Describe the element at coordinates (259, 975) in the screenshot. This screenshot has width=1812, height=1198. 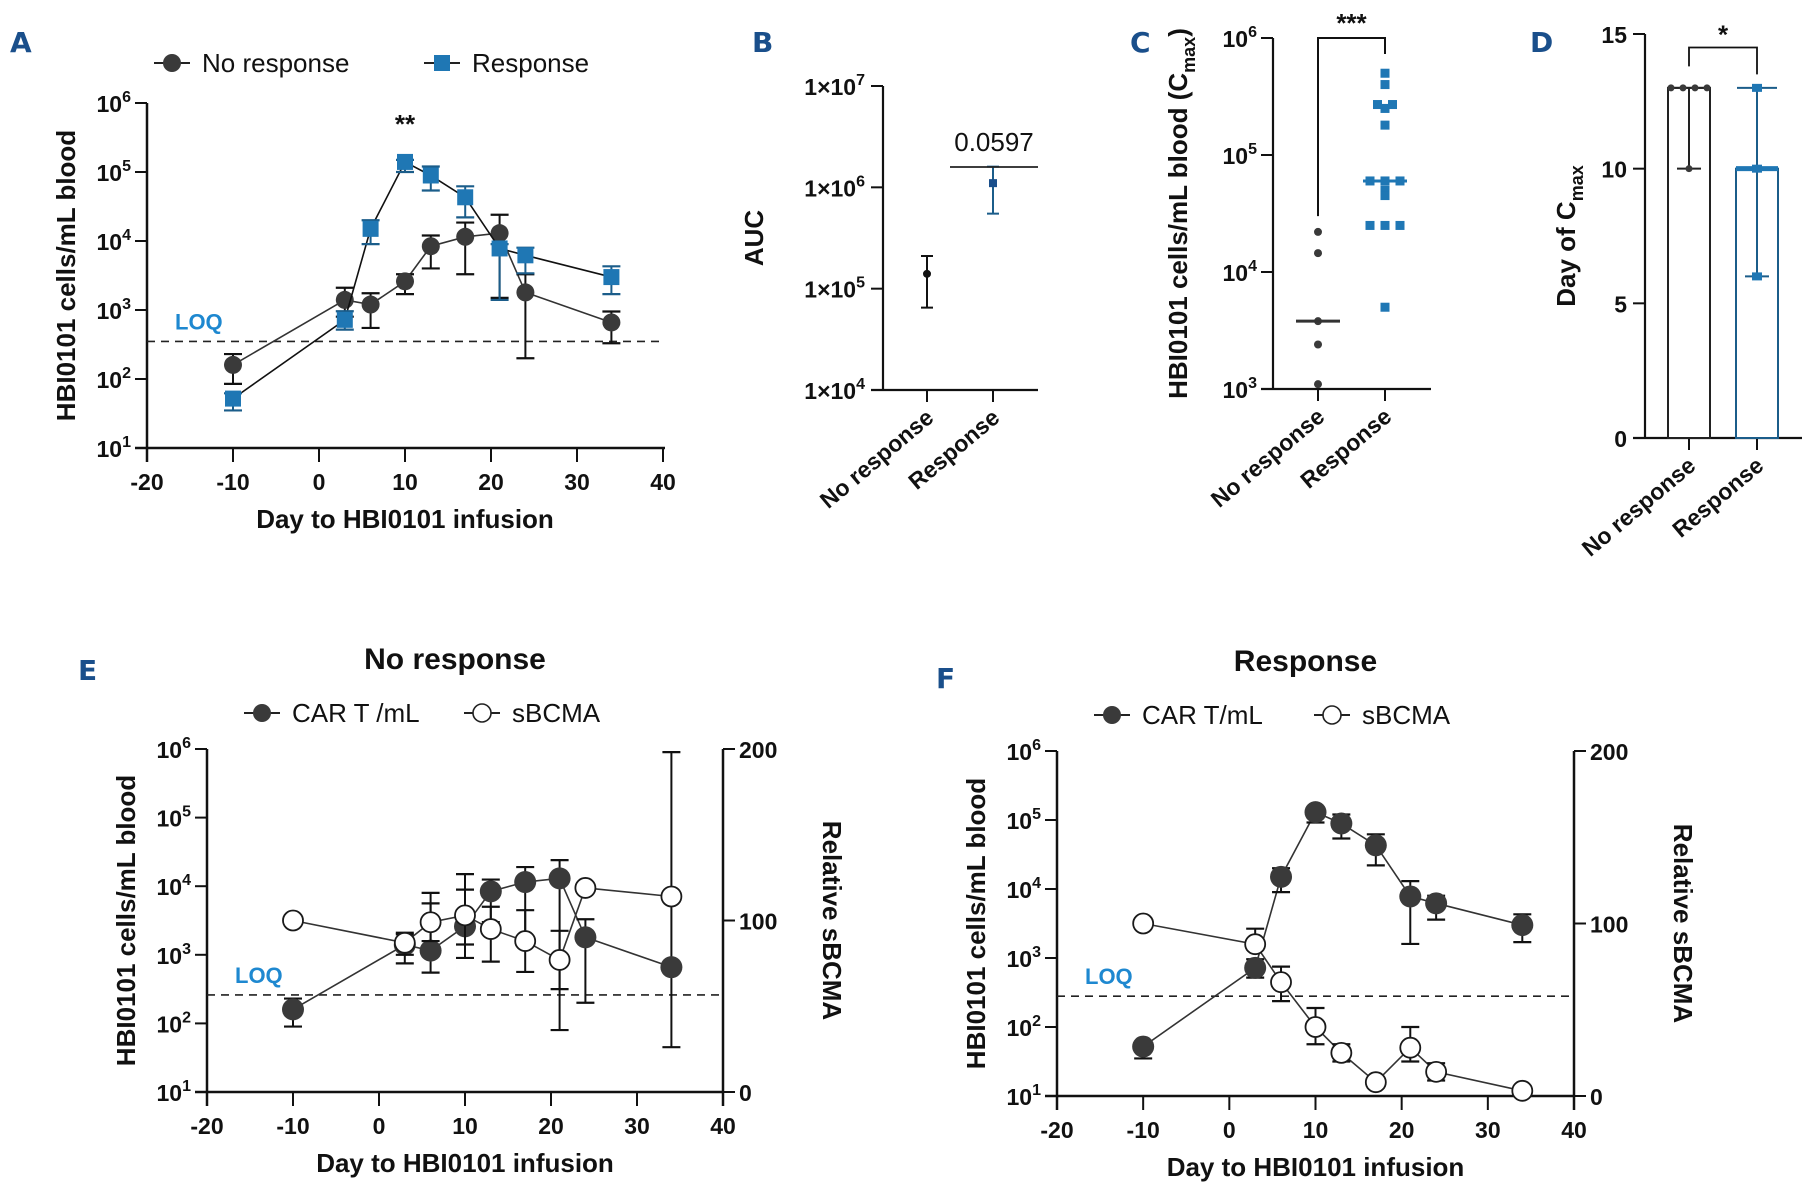
I see `loq-label: LOQ` at that location.